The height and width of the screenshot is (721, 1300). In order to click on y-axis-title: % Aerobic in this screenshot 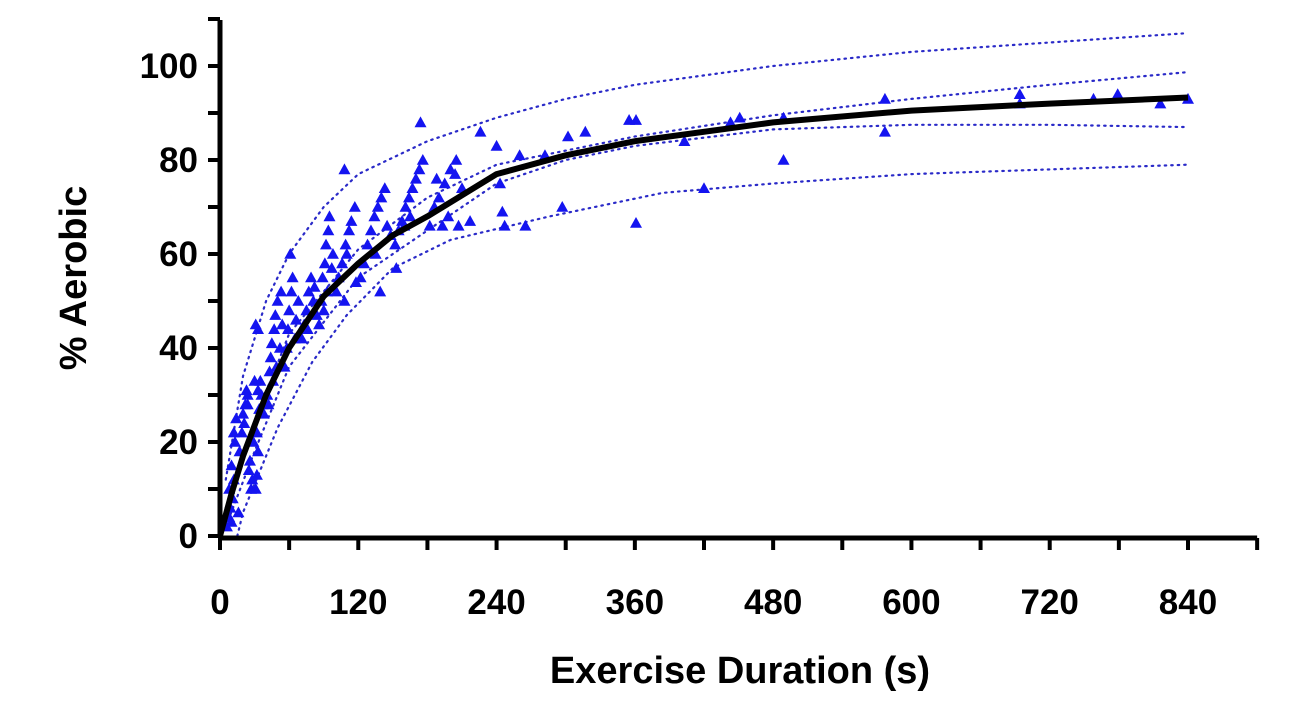, I will do `click(74, 278)`.